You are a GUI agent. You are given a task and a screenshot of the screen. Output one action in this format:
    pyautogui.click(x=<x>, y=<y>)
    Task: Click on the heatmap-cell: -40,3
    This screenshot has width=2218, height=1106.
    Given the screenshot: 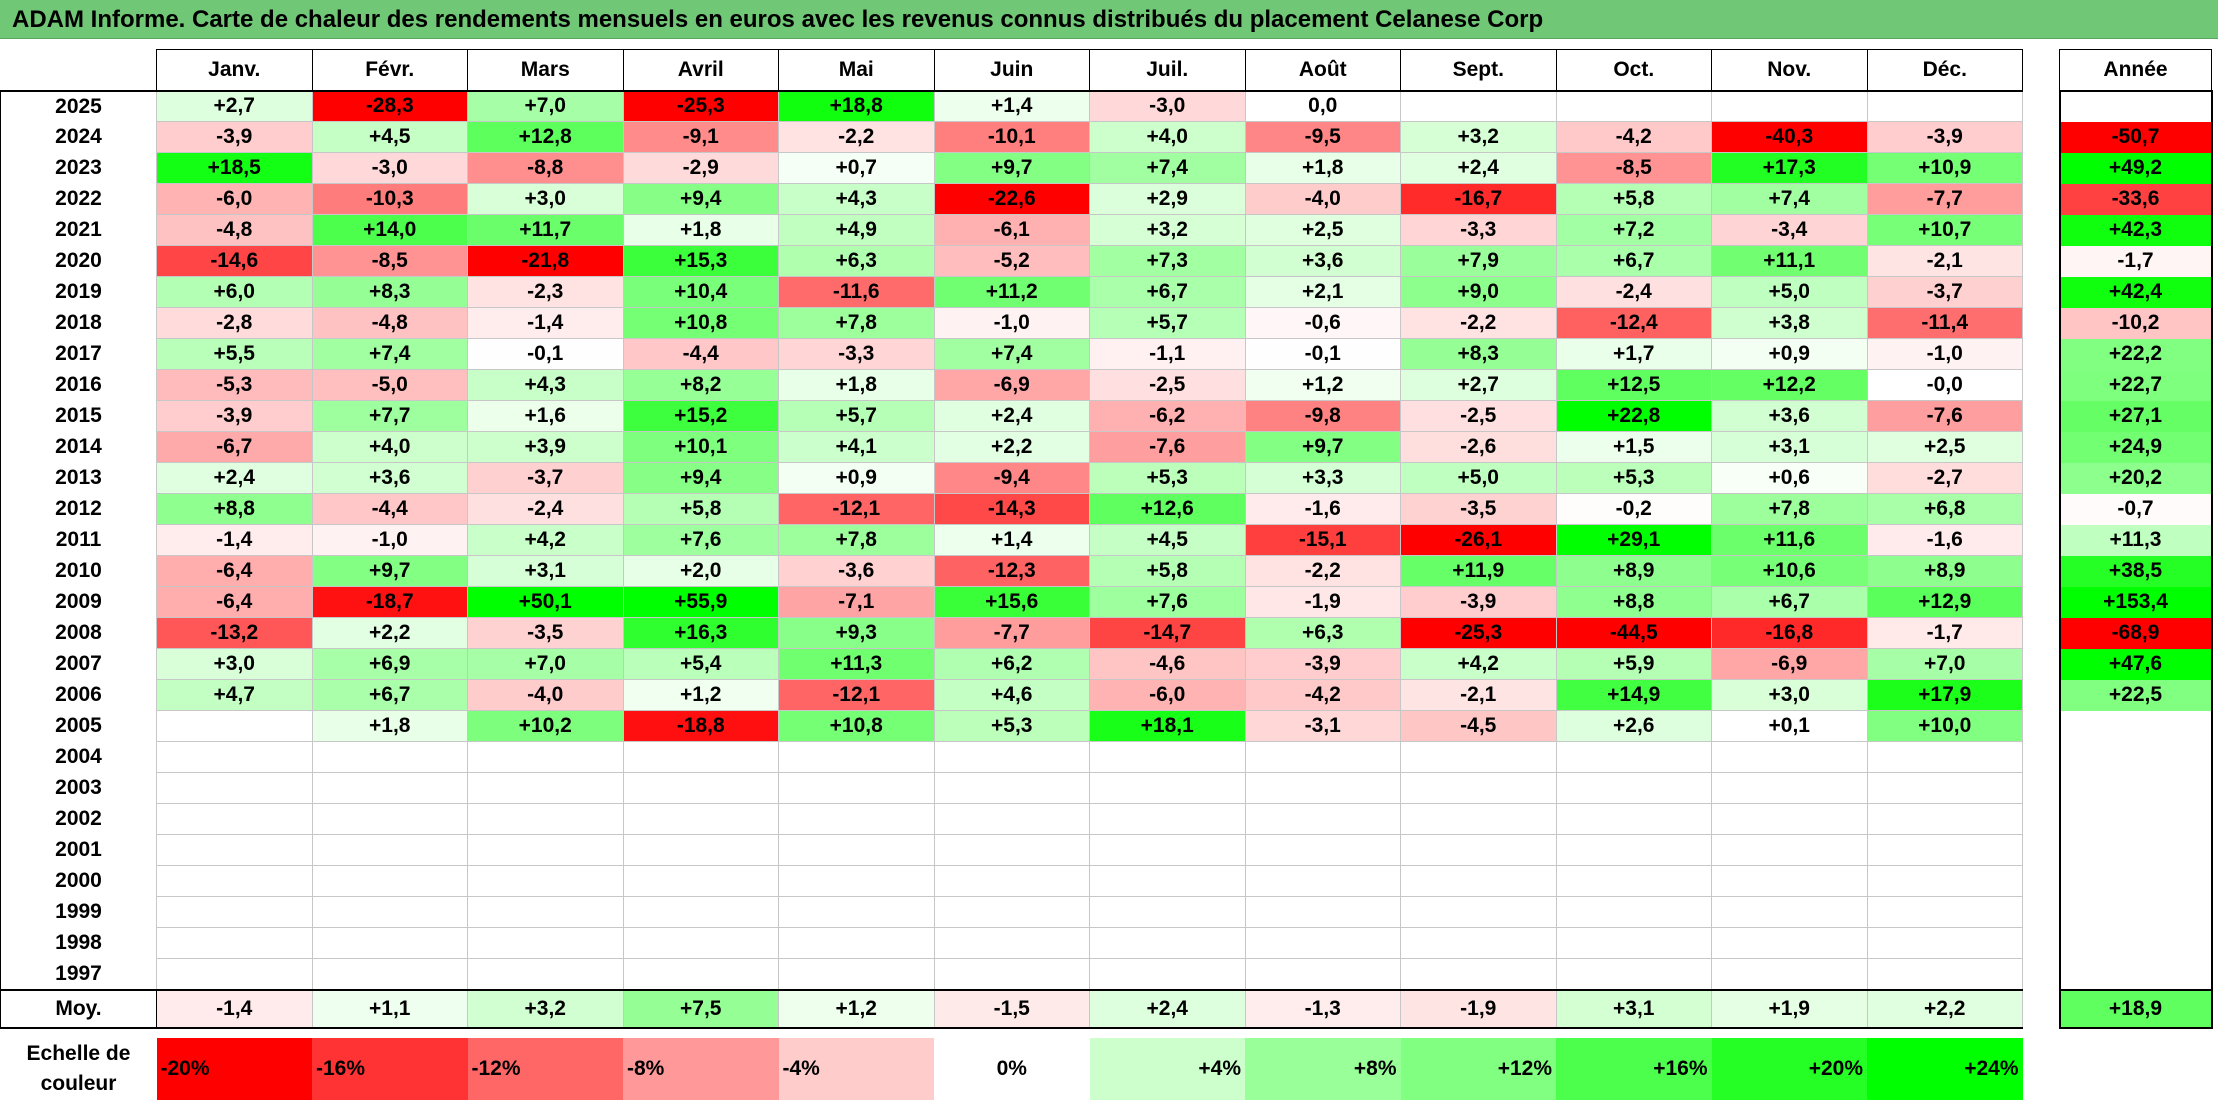 What is the action you would take?
    pyautogui.click(x=1789, y=137)
    